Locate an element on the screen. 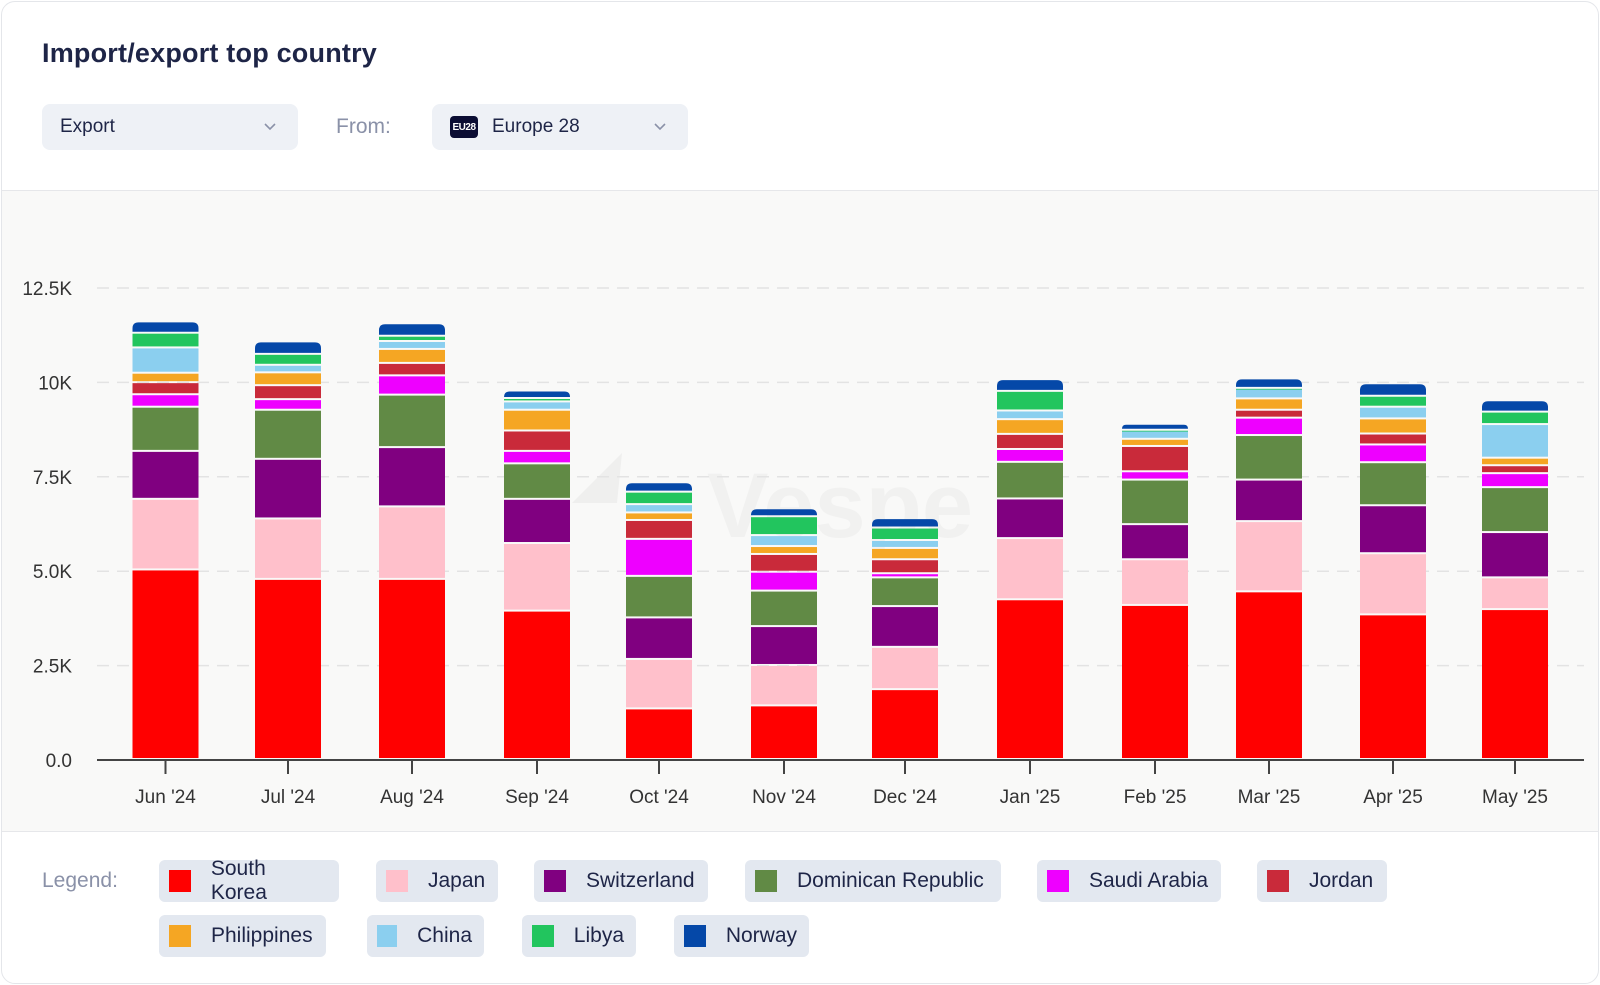  type-select: Export is located at coordinates (170, 127).